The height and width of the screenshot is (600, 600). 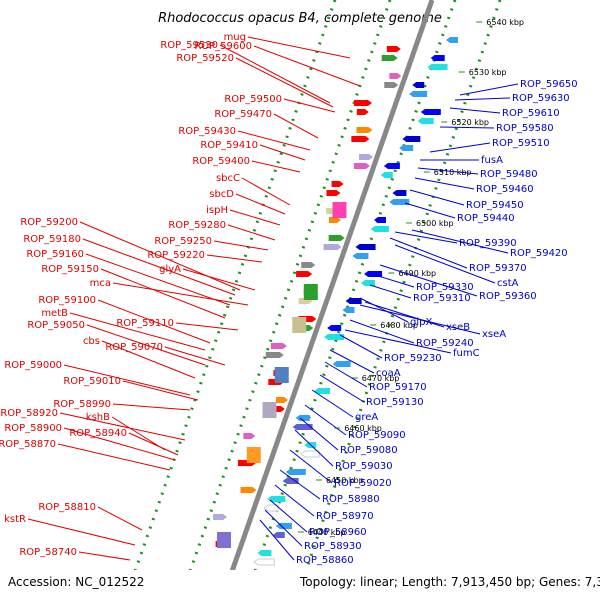 What do you see at coordinates (98, 433) in the screenshot?
I see `gene-label-left: ROP_58940` at bounding box center [98, 433].